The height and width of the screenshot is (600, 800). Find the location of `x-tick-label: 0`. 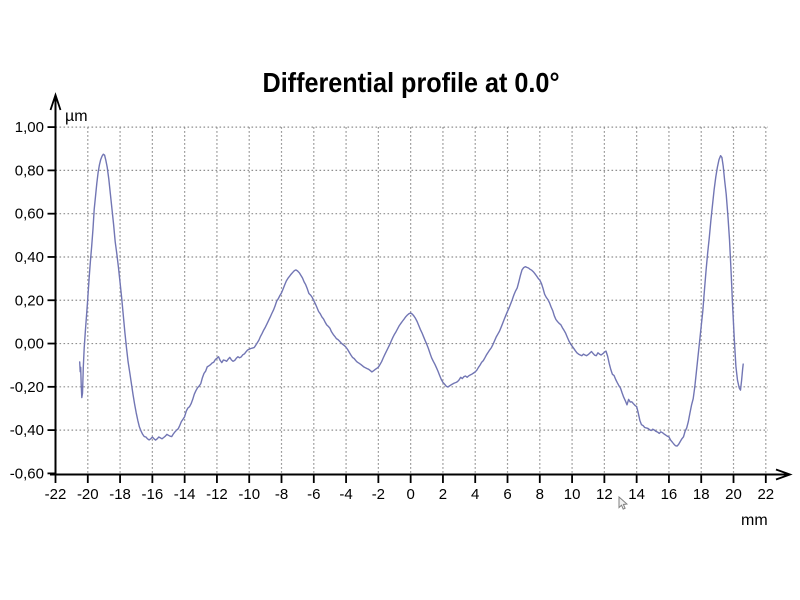

x-tick-label: 0 is located at coordinates (410, 494).